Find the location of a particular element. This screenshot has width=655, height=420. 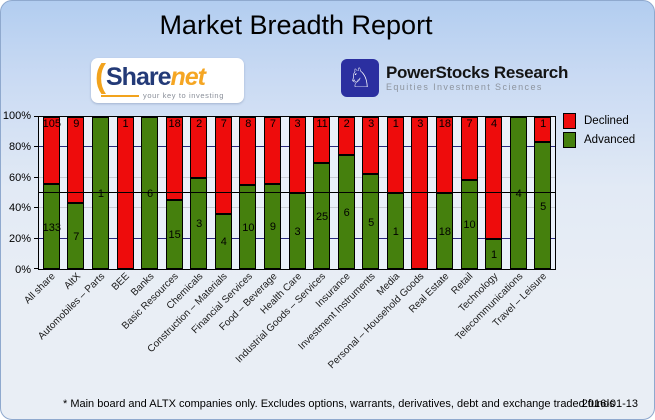

legend-item-declined: Declined is located at coordinates (599, 121).